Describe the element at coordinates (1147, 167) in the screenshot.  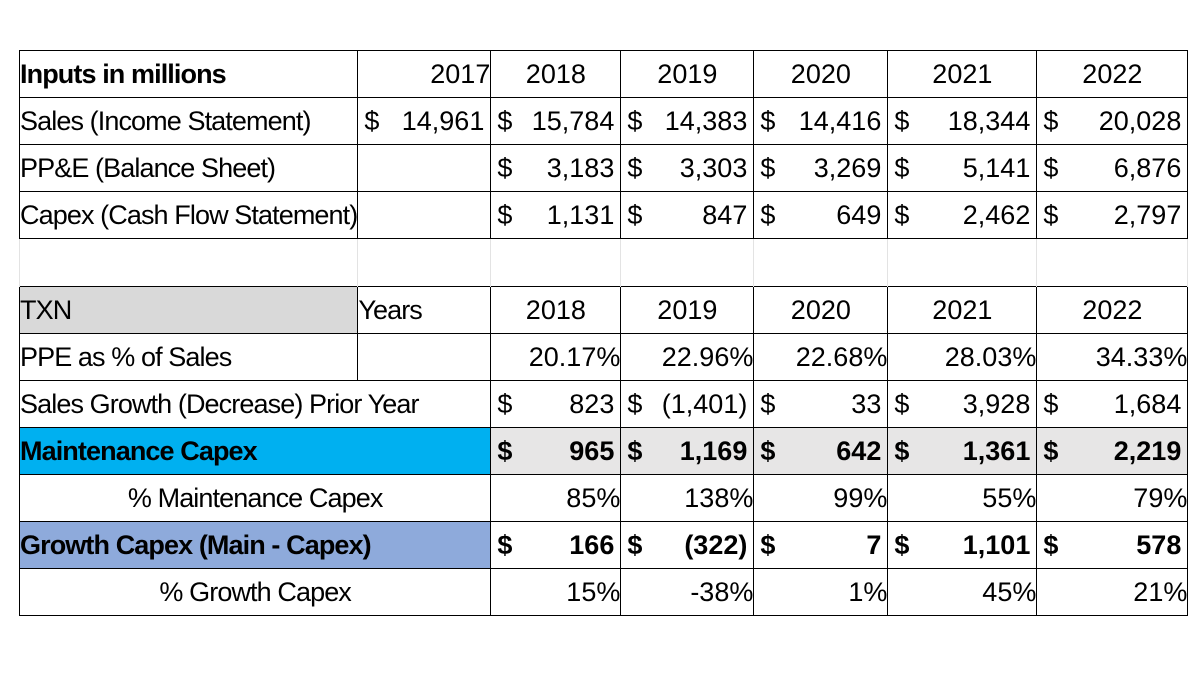
I see `cell-value: 6,876` at that location.